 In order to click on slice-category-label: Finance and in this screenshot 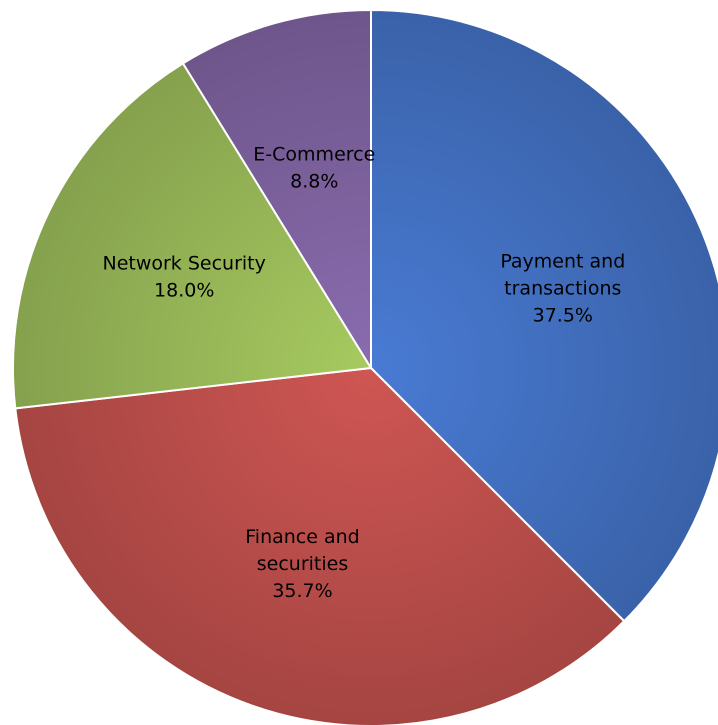, I will do `click(302, 537)`.